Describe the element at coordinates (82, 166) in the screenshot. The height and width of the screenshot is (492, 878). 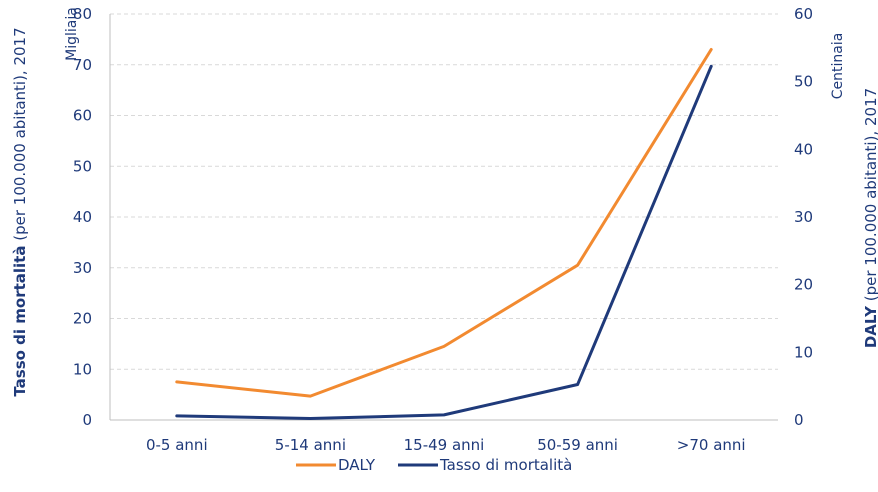
I see `left-tick-label: 50` at that location.